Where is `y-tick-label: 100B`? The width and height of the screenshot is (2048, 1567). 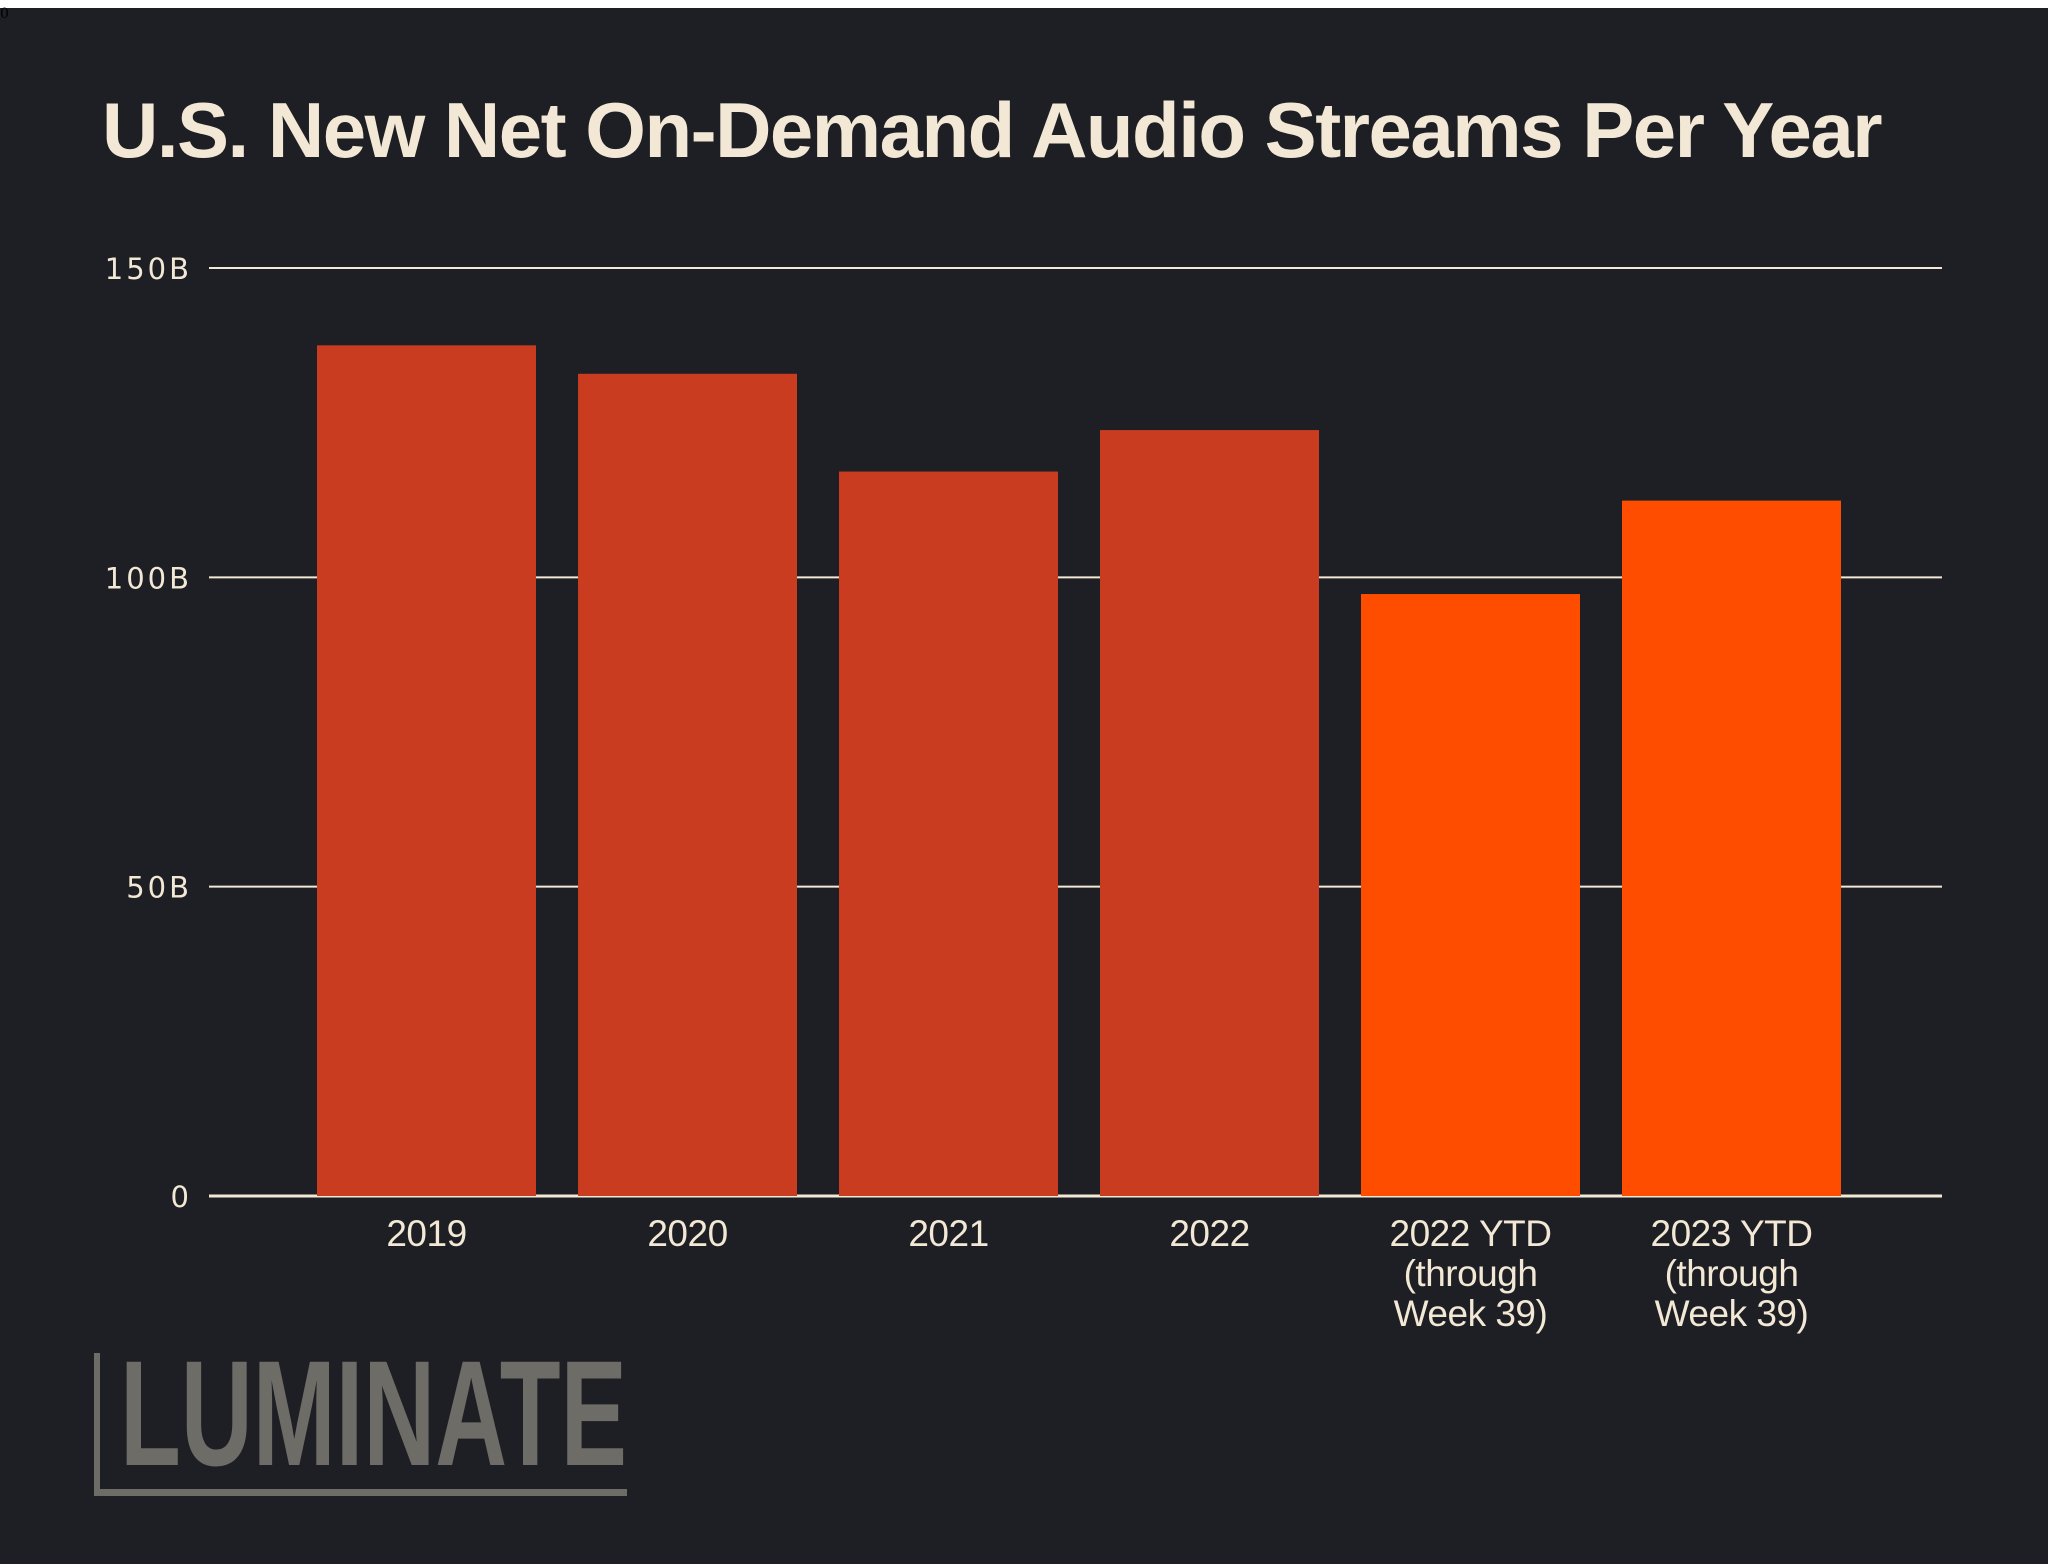
y-tick-label: 100B is located at coordinates (148, 578).